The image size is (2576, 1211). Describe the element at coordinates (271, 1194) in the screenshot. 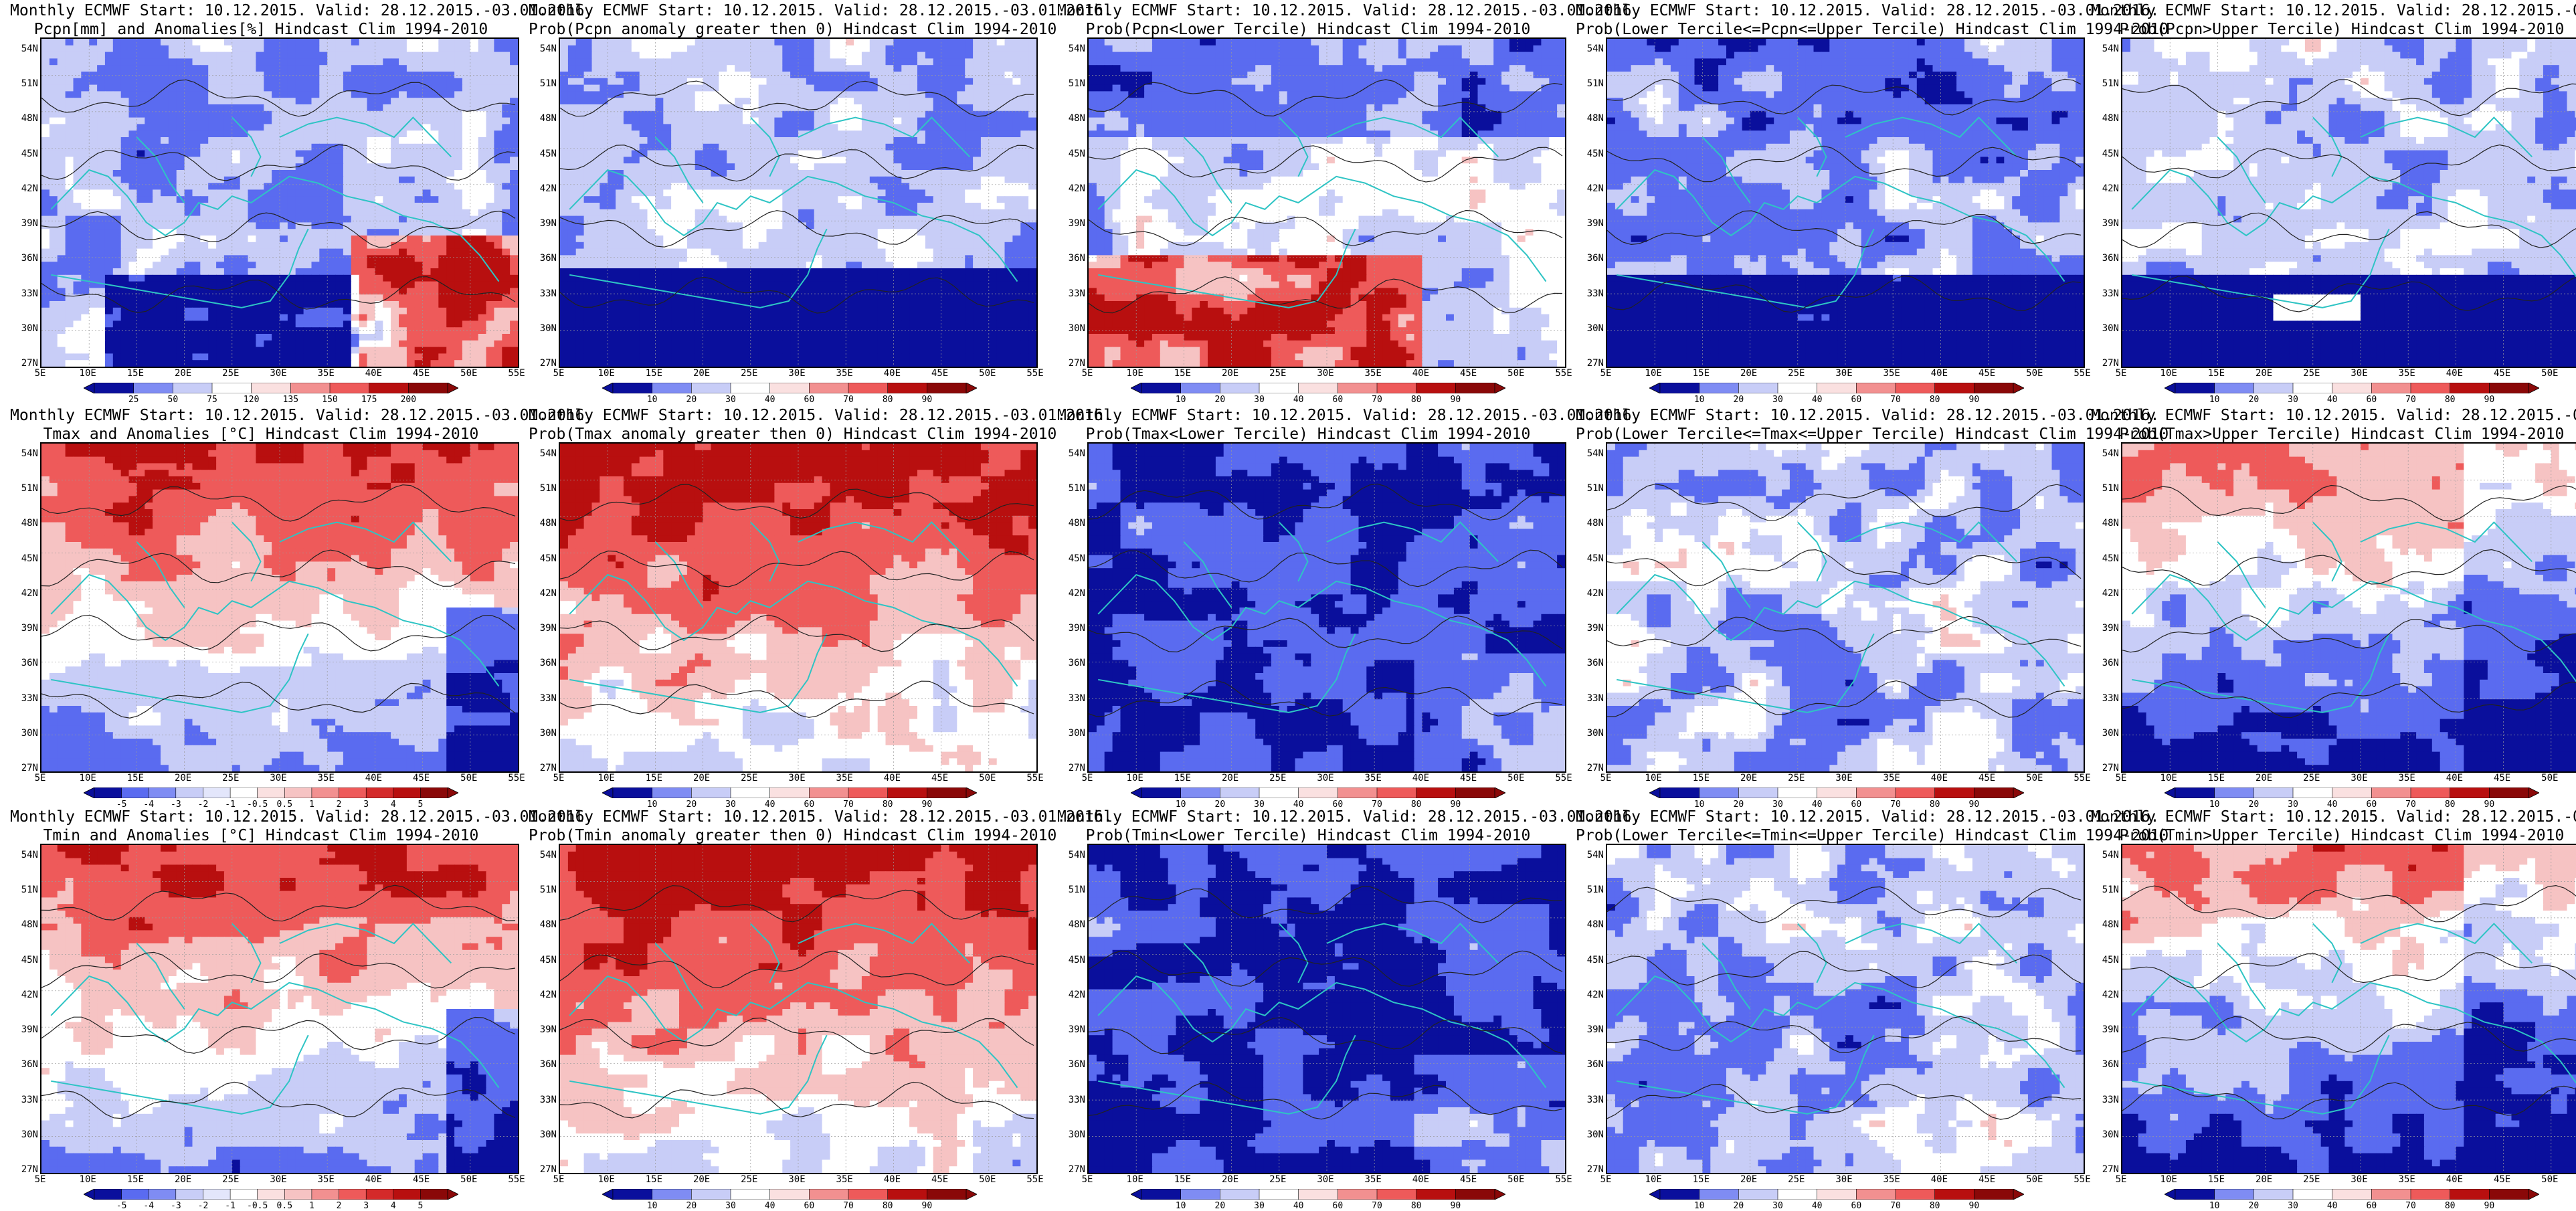

I see `colorbar` at that location.